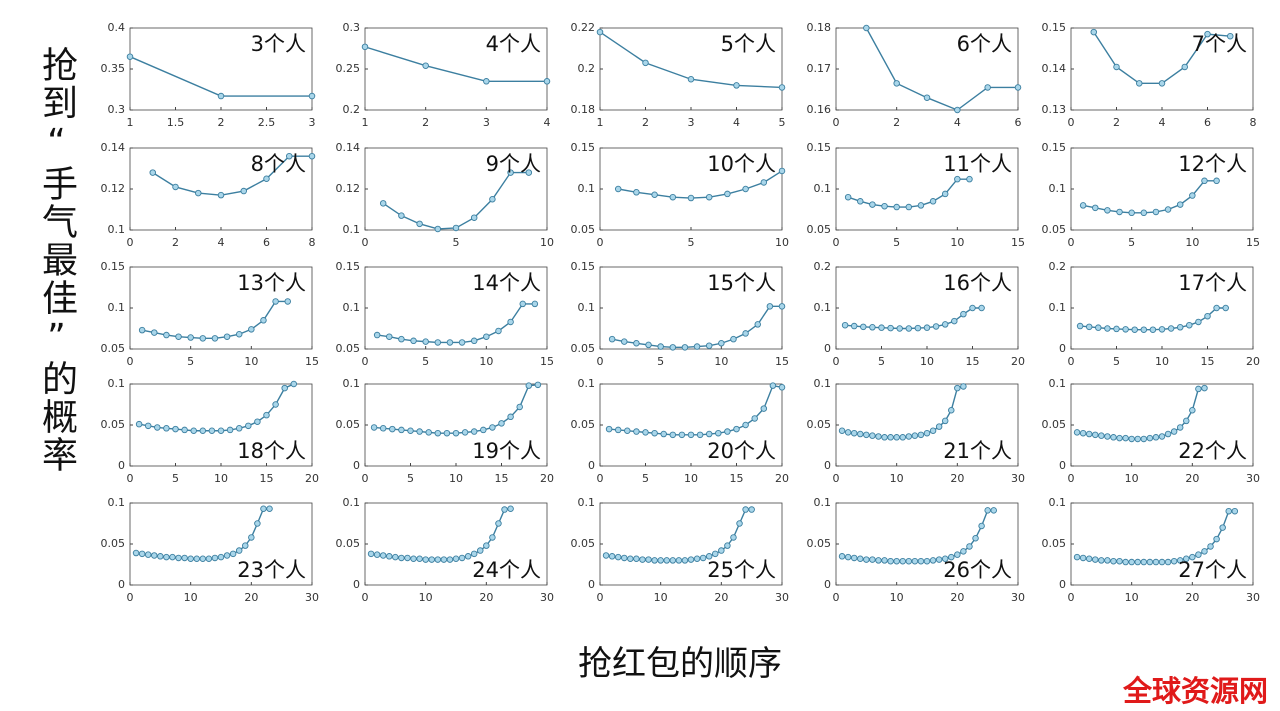  Describe the element at coordinates (583, 266) in the screenshot. I see `y-tick-label: 0.15` at that location.